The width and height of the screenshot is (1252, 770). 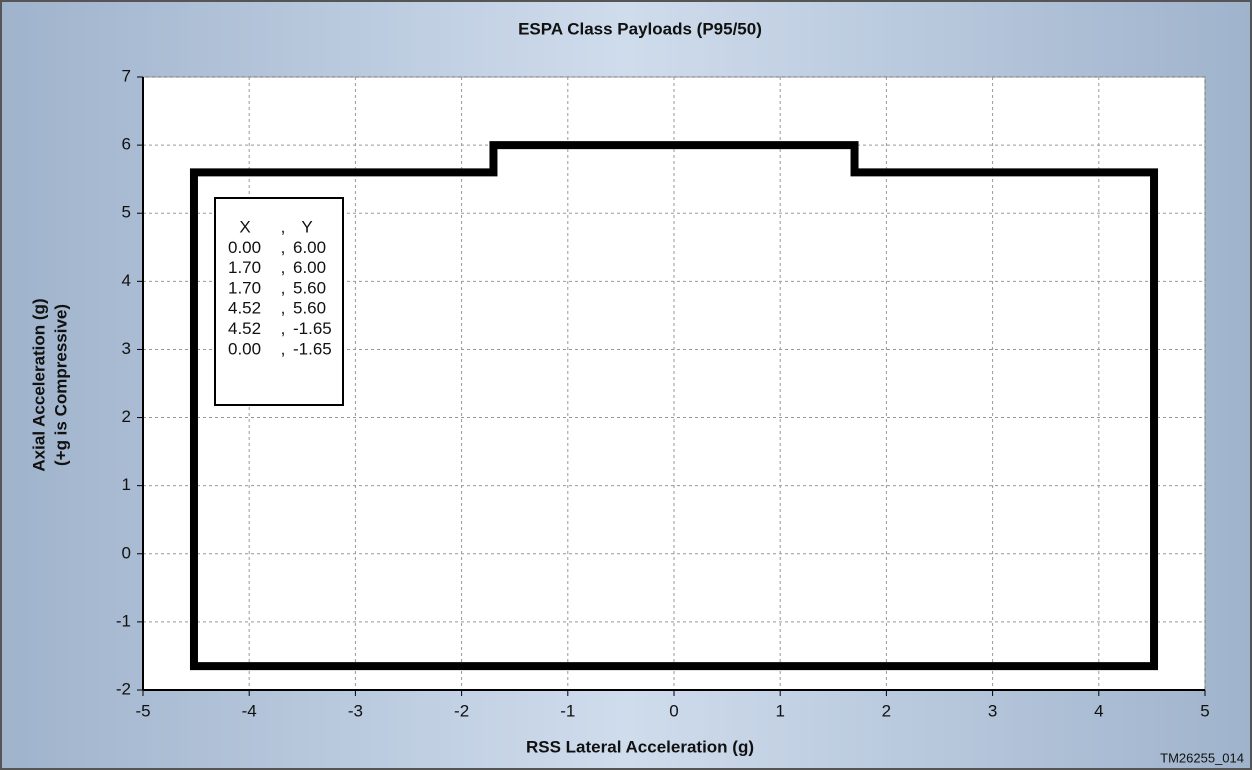 What do you see at coordinates (673, 710) in the screenshot?
I see `x-tick-label: 0` at bounding box center [673, 710].